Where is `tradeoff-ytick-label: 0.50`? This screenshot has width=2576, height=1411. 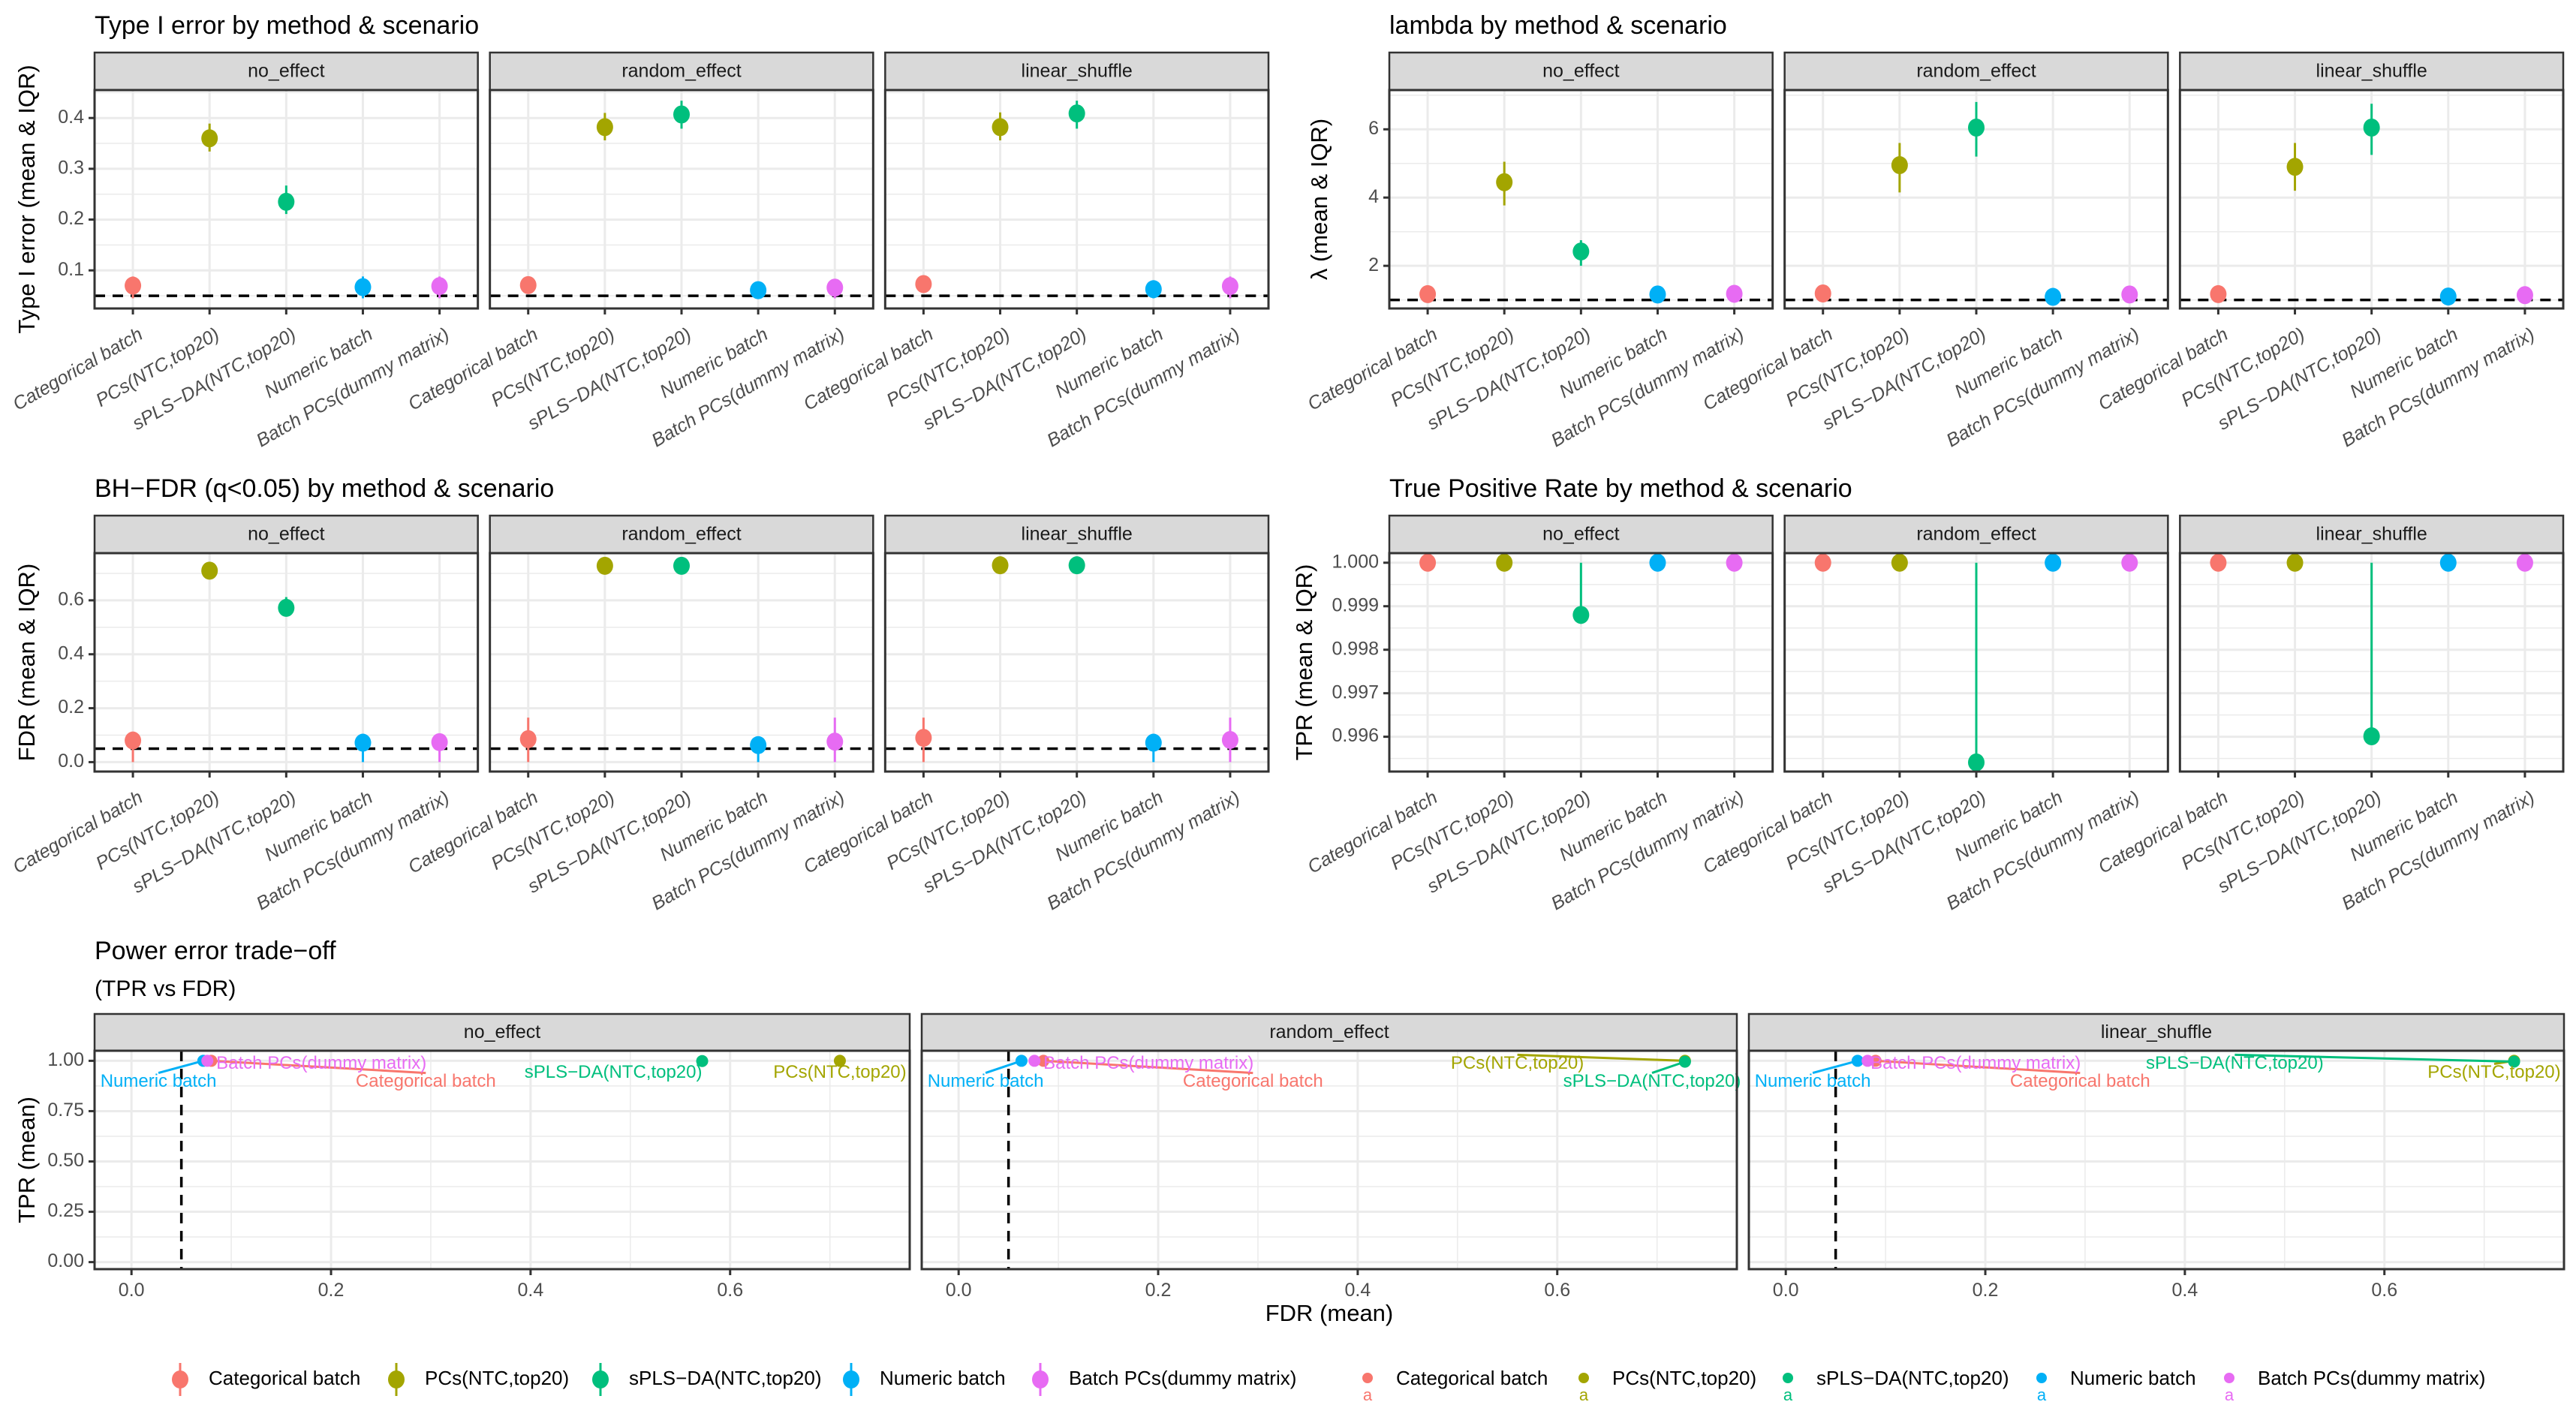
tradeoff-ytick-label: 0.50 is located at coordinates (65, 1160).